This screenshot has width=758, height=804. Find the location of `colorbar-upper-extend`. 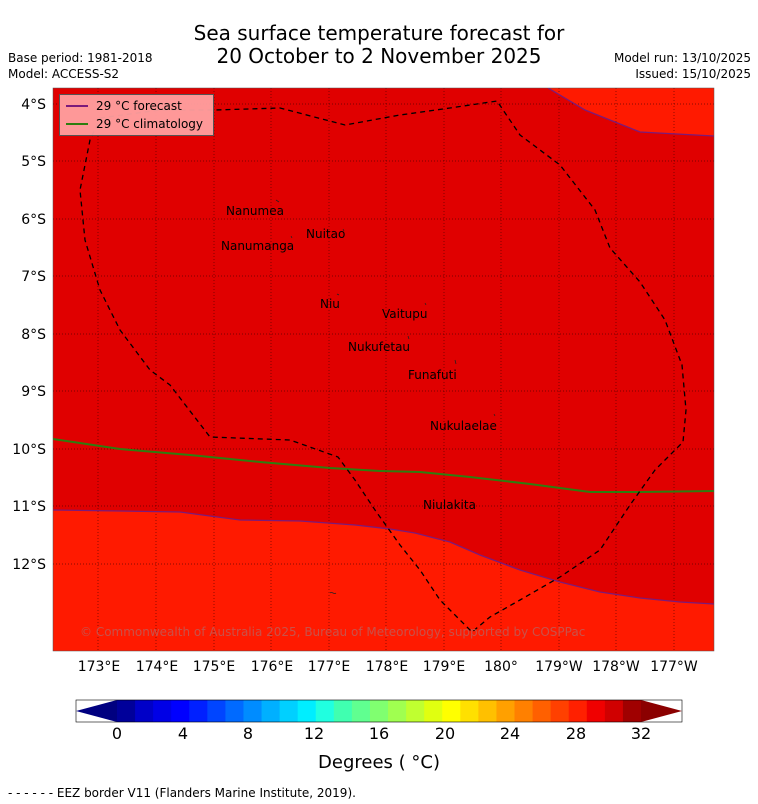

colorbar-upper-extend is located at coordinates (661, 711).